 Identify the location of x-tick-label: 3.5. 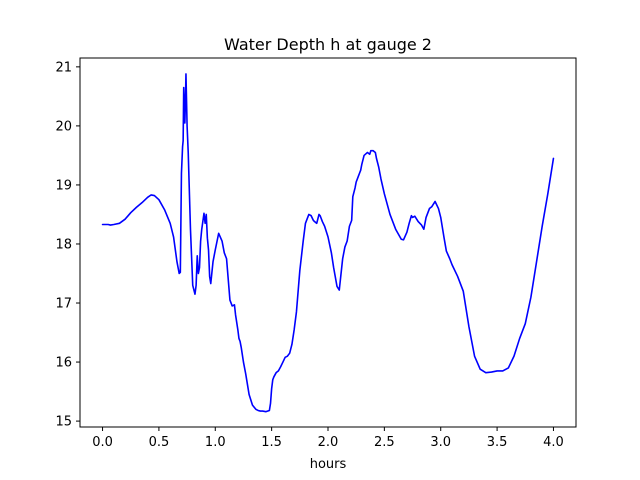
(497, 442).